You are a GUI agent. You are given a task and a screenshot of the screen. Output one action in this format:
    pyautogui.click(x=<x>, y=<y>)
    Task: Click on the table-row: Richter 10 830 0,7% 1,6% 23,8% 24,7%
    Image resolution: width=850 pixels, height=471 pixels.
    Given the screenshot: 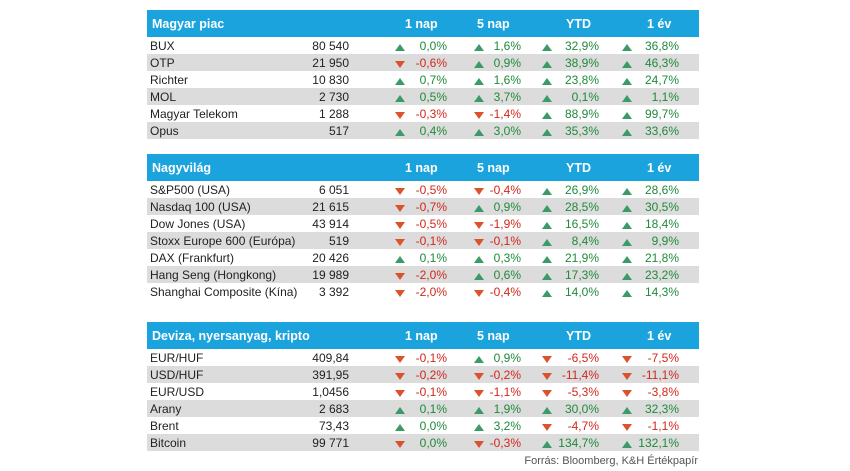 What is the action you would take?
    pyautogui.click(x=423, y=79)
    